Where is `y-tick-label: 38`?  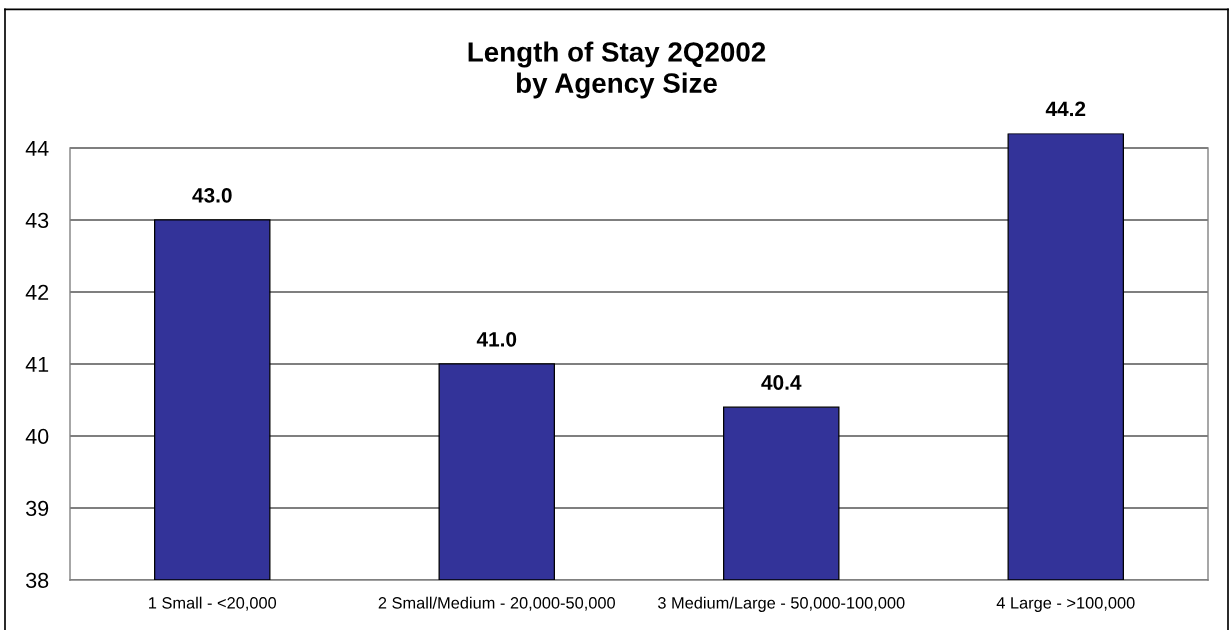 y-tick-label: 38 is located at coordinates (37, 580).